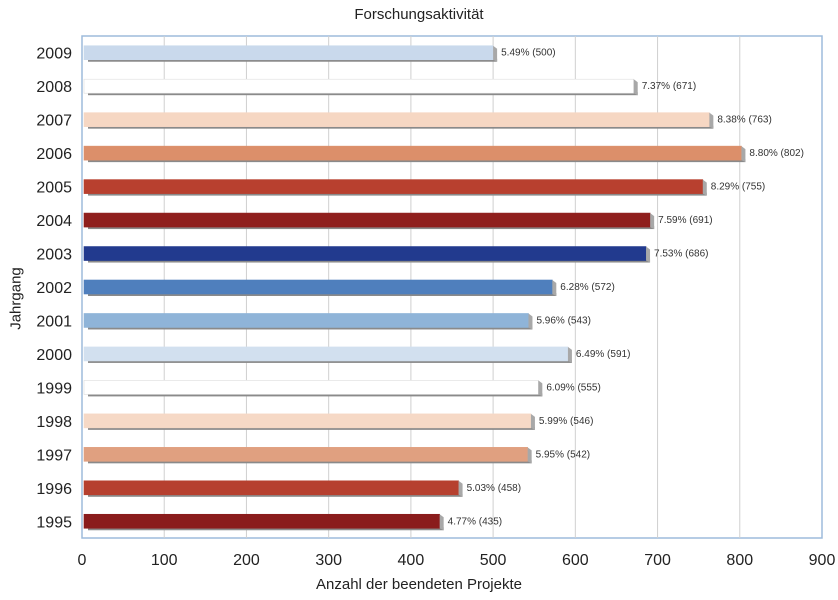  I want to click on data-label: 6.28% (572), so click(587, 287).